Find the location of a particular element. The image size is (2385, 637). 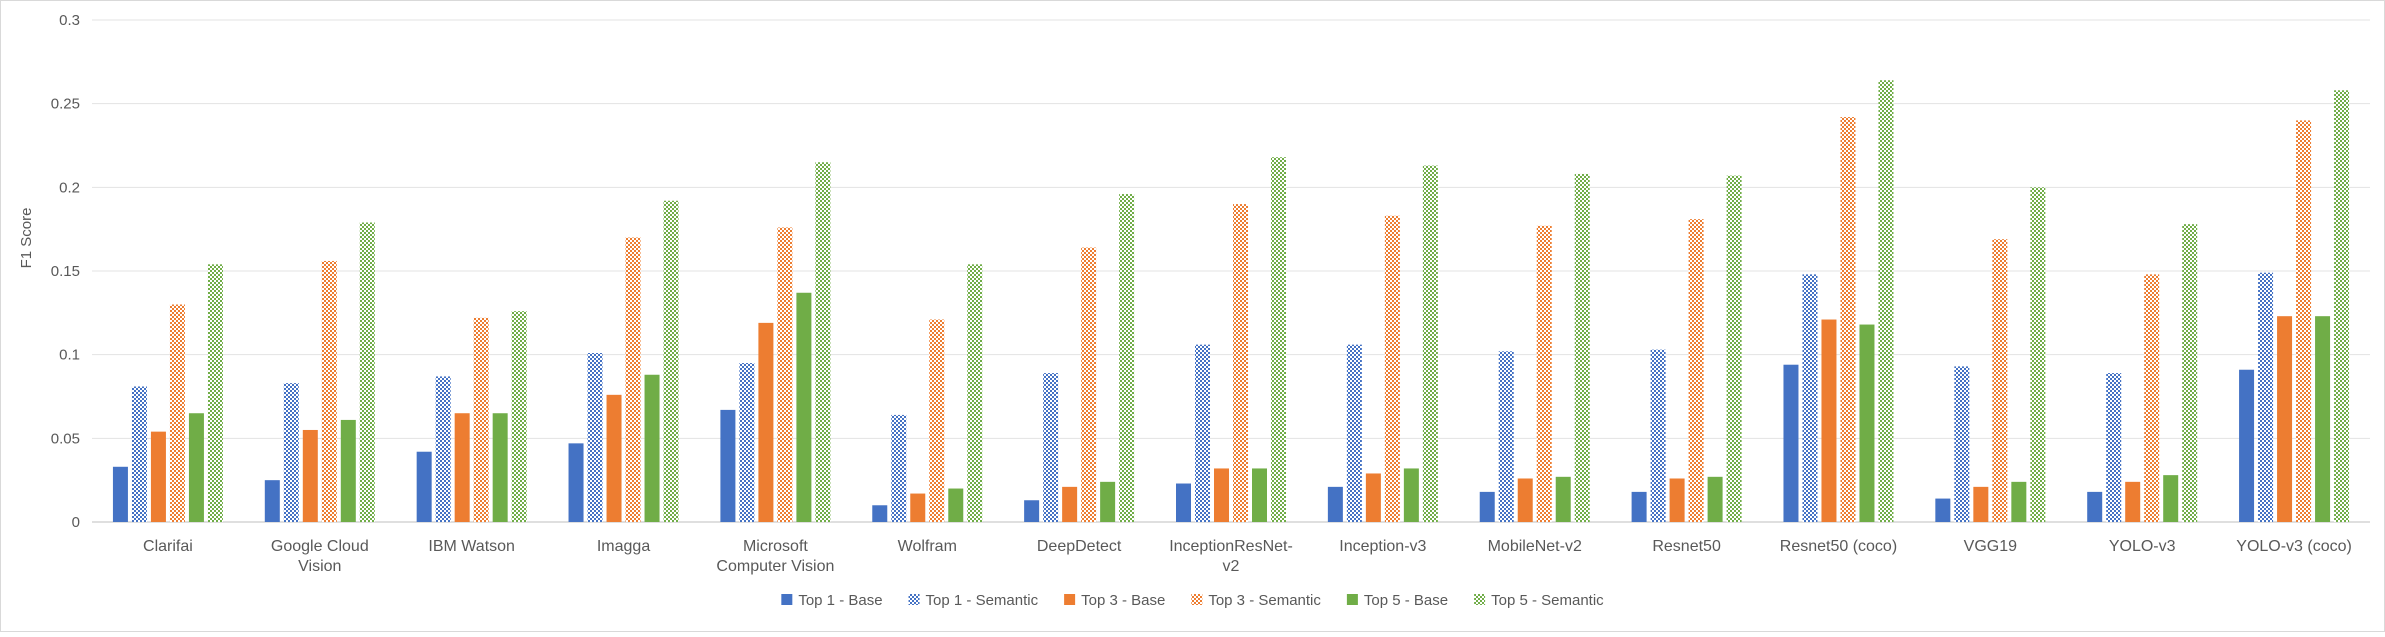

x-tick-label: YOLO-v3 is located at coordinates (2142, 546).